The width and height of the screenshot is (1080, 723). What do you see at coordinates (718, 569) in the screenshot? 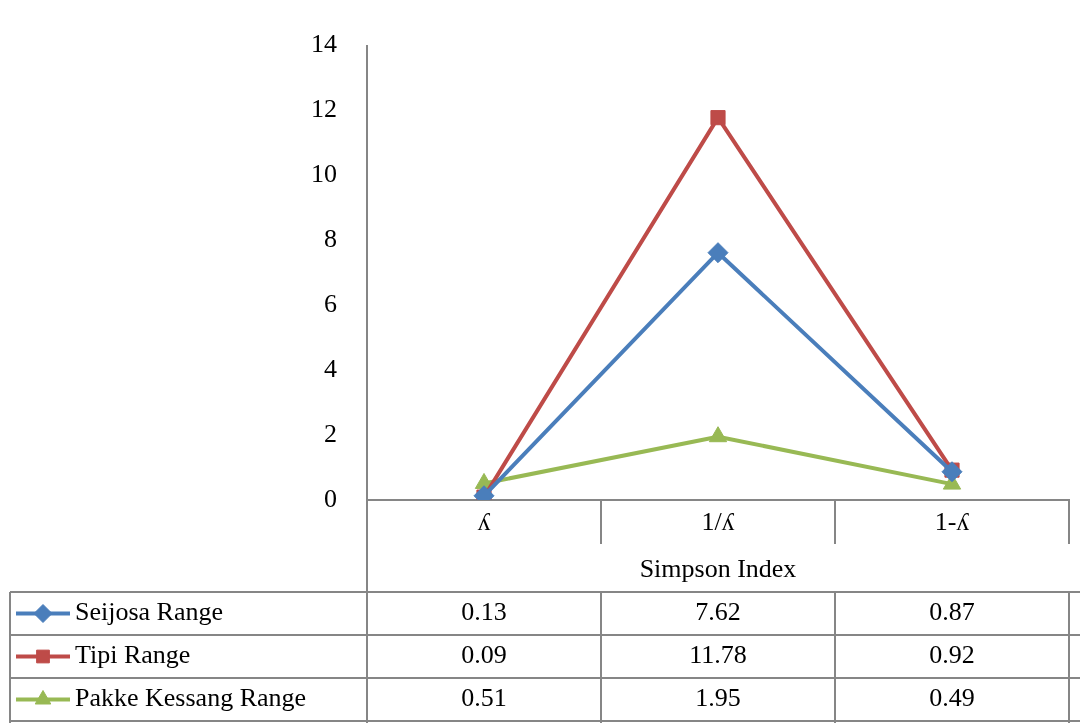
I see `x-axis-title: Simpson Index` at bounding box center [718, 569].